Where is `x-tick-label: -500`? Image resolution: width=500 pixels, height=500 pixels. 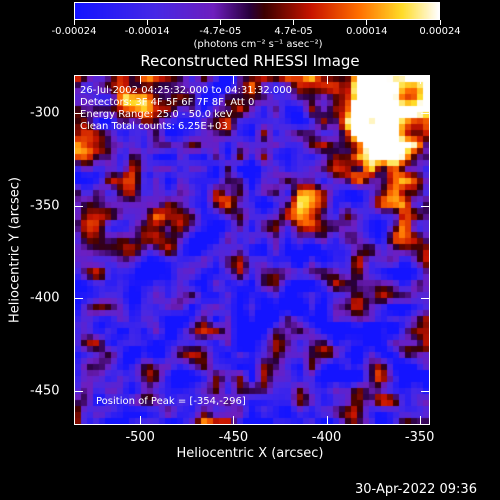 x-tick-label: -500 is located at coordinates (140, 437).